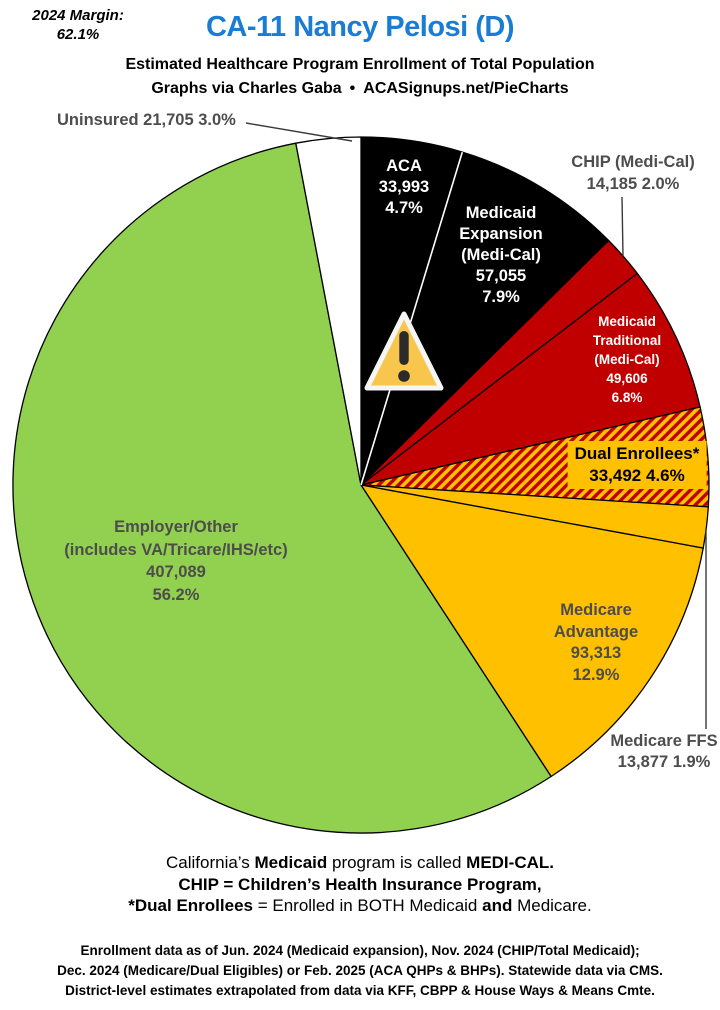 Image resolution: width=720 pixels, height=1010 pixels. I want to click on label-dual-enrollees: Dual Enrollees* 33,492 4.6%, so click(637, 465).